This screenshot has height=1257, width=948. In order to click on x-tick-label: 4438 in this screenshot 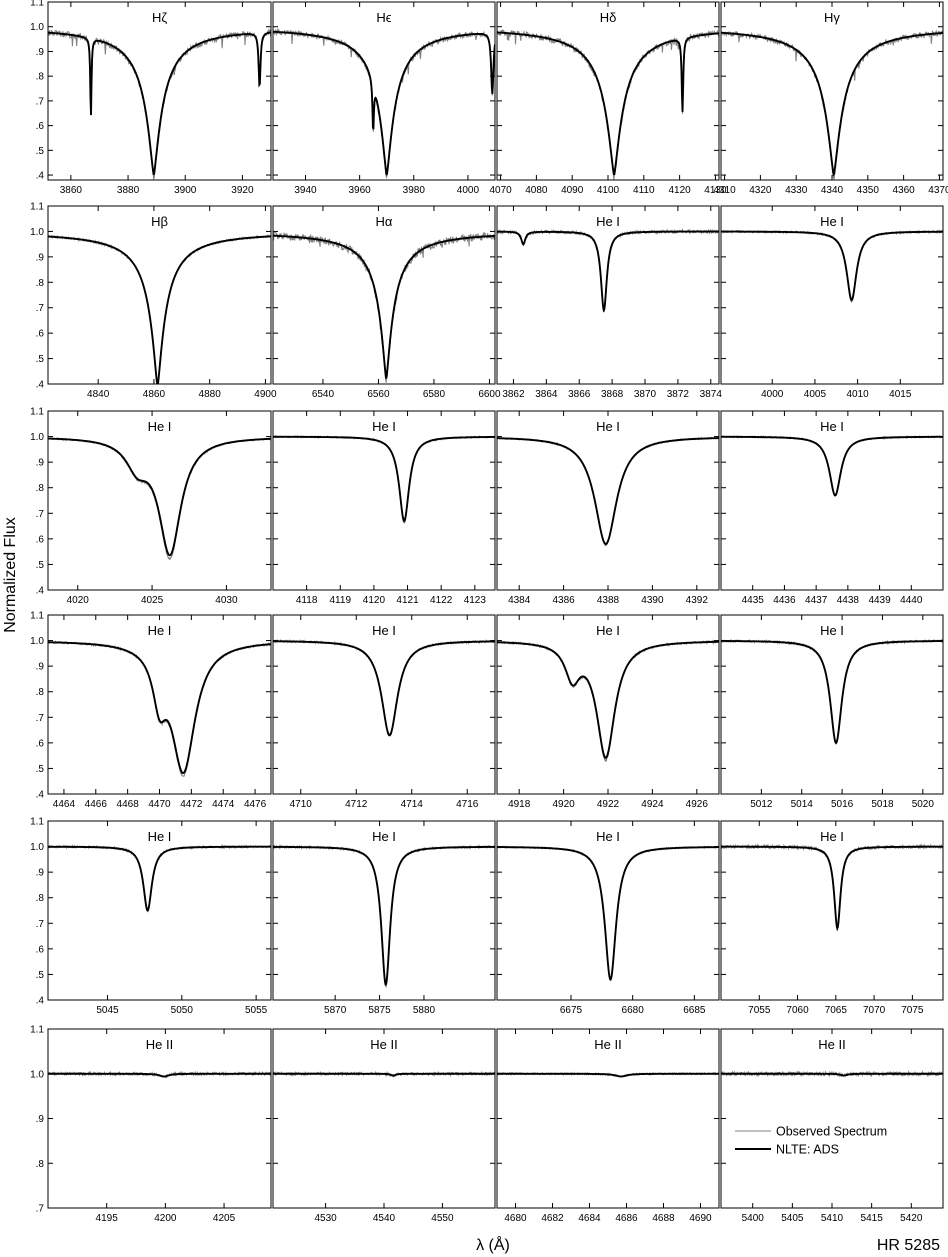, I will do `click(848, 600)`.